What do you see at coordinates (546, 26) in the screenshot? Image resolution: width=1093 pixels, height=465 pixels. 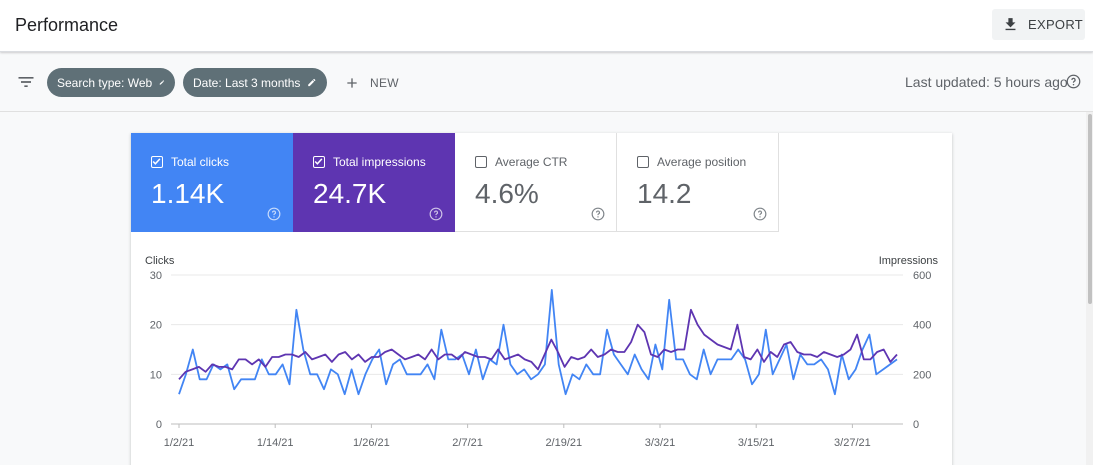 I see `top-bar: Performance EXPORT` at bounding box center [546, 26].